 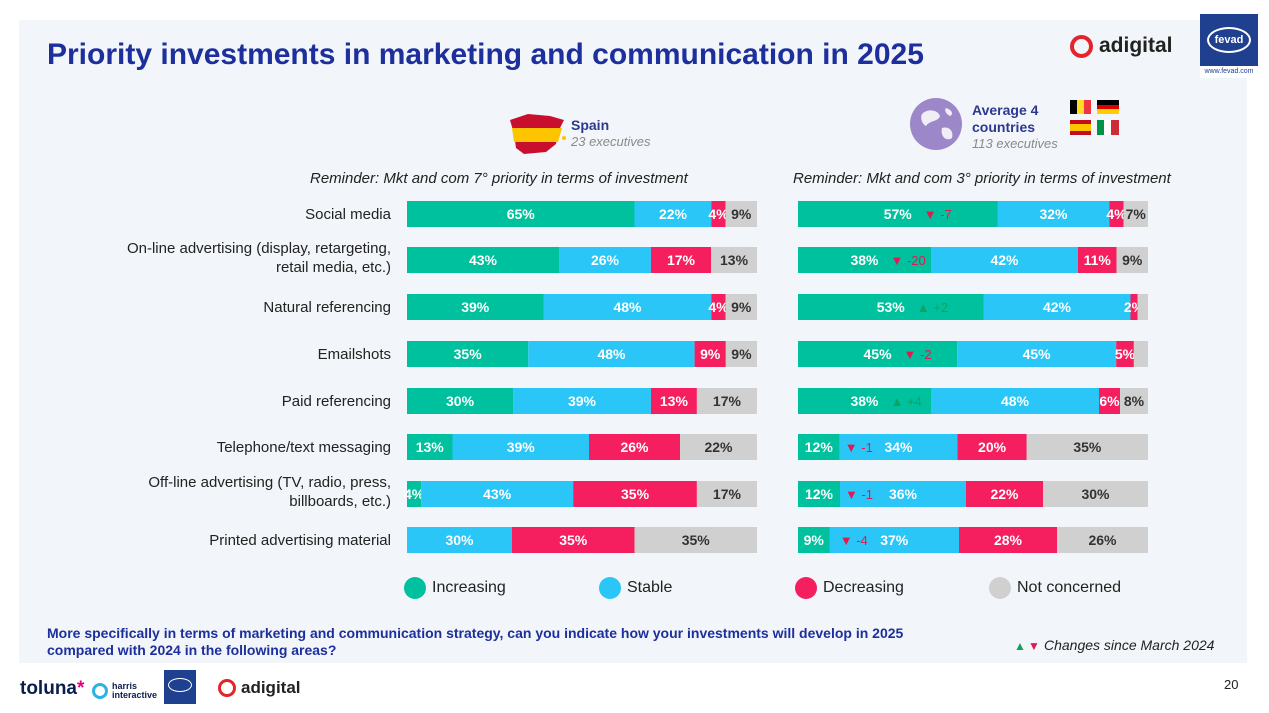 I want to click on data-label: 39%, so click(x=582, y=401).